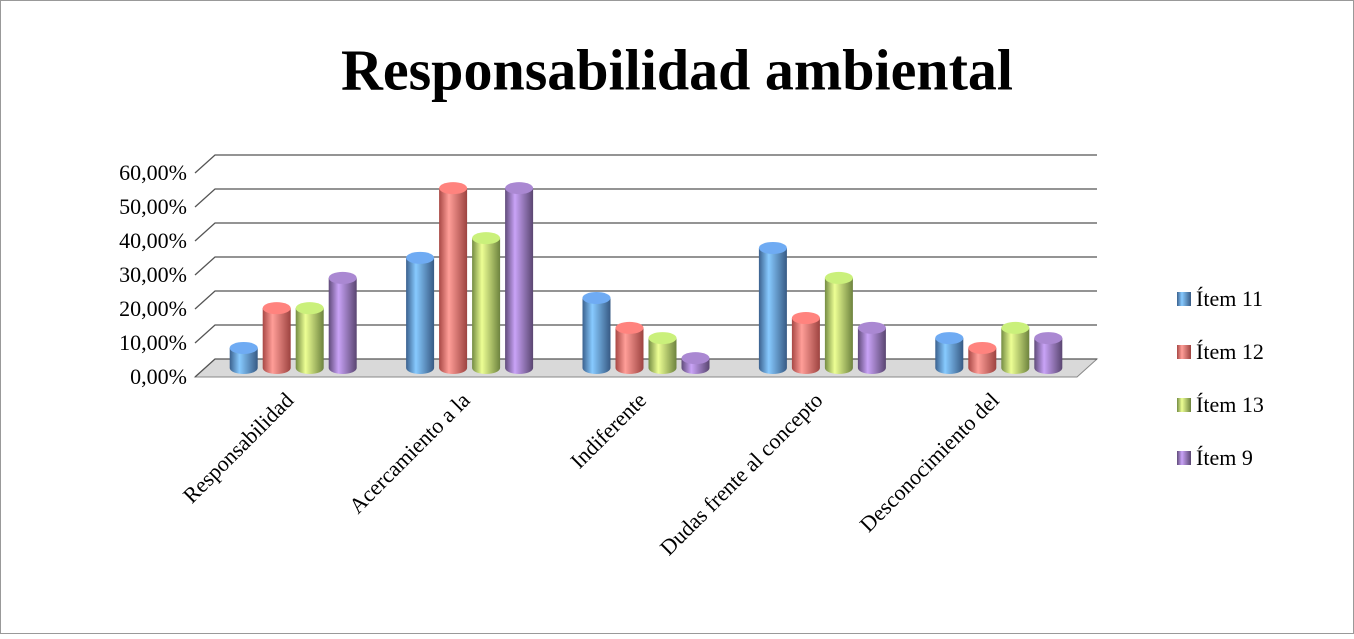 This screenshot has width=1354, height=639. I want to click on y-tick-label: 50,00%, so click(153, 206).